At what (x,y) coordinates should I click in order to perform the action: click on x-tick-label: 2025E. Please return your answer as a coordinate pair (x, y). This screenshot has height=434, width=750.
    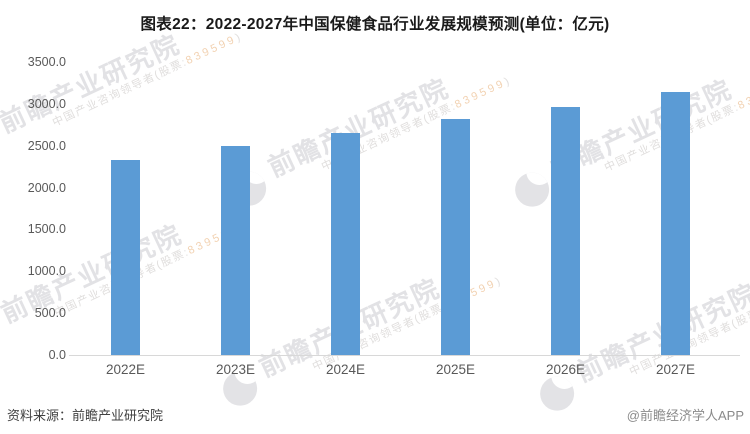
    Looking at the image, I should click on (455, 369).